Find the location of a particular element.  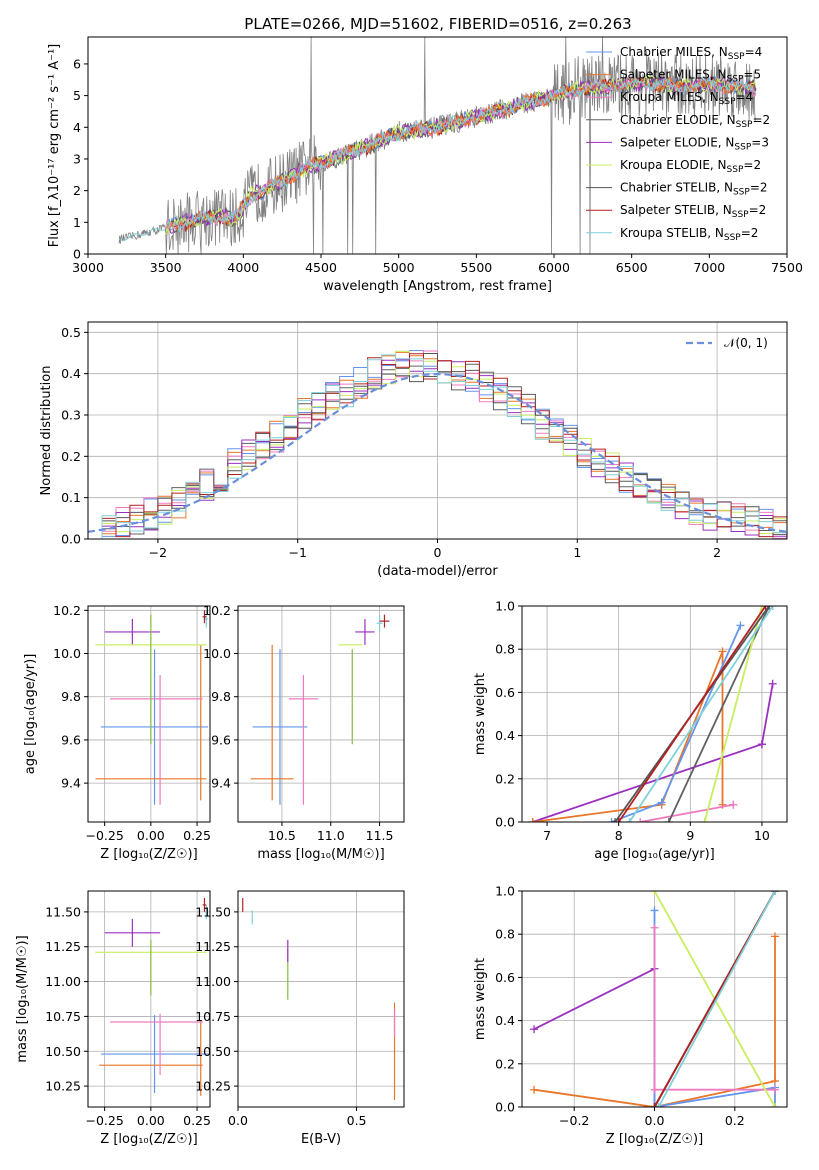

x-axis-label: (data-model)/error is located at coordinates (437, 571).